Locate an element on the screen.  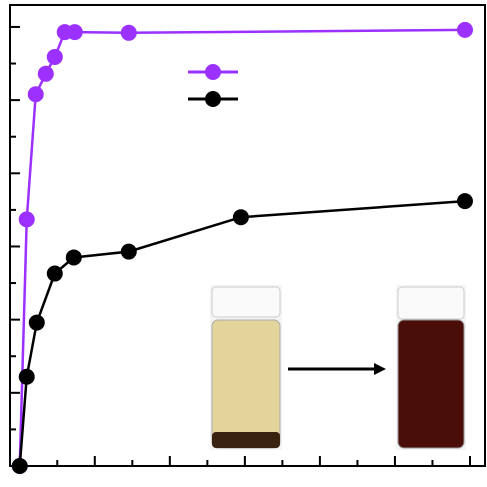
vial-yellow is located at coordinates (246, 384).